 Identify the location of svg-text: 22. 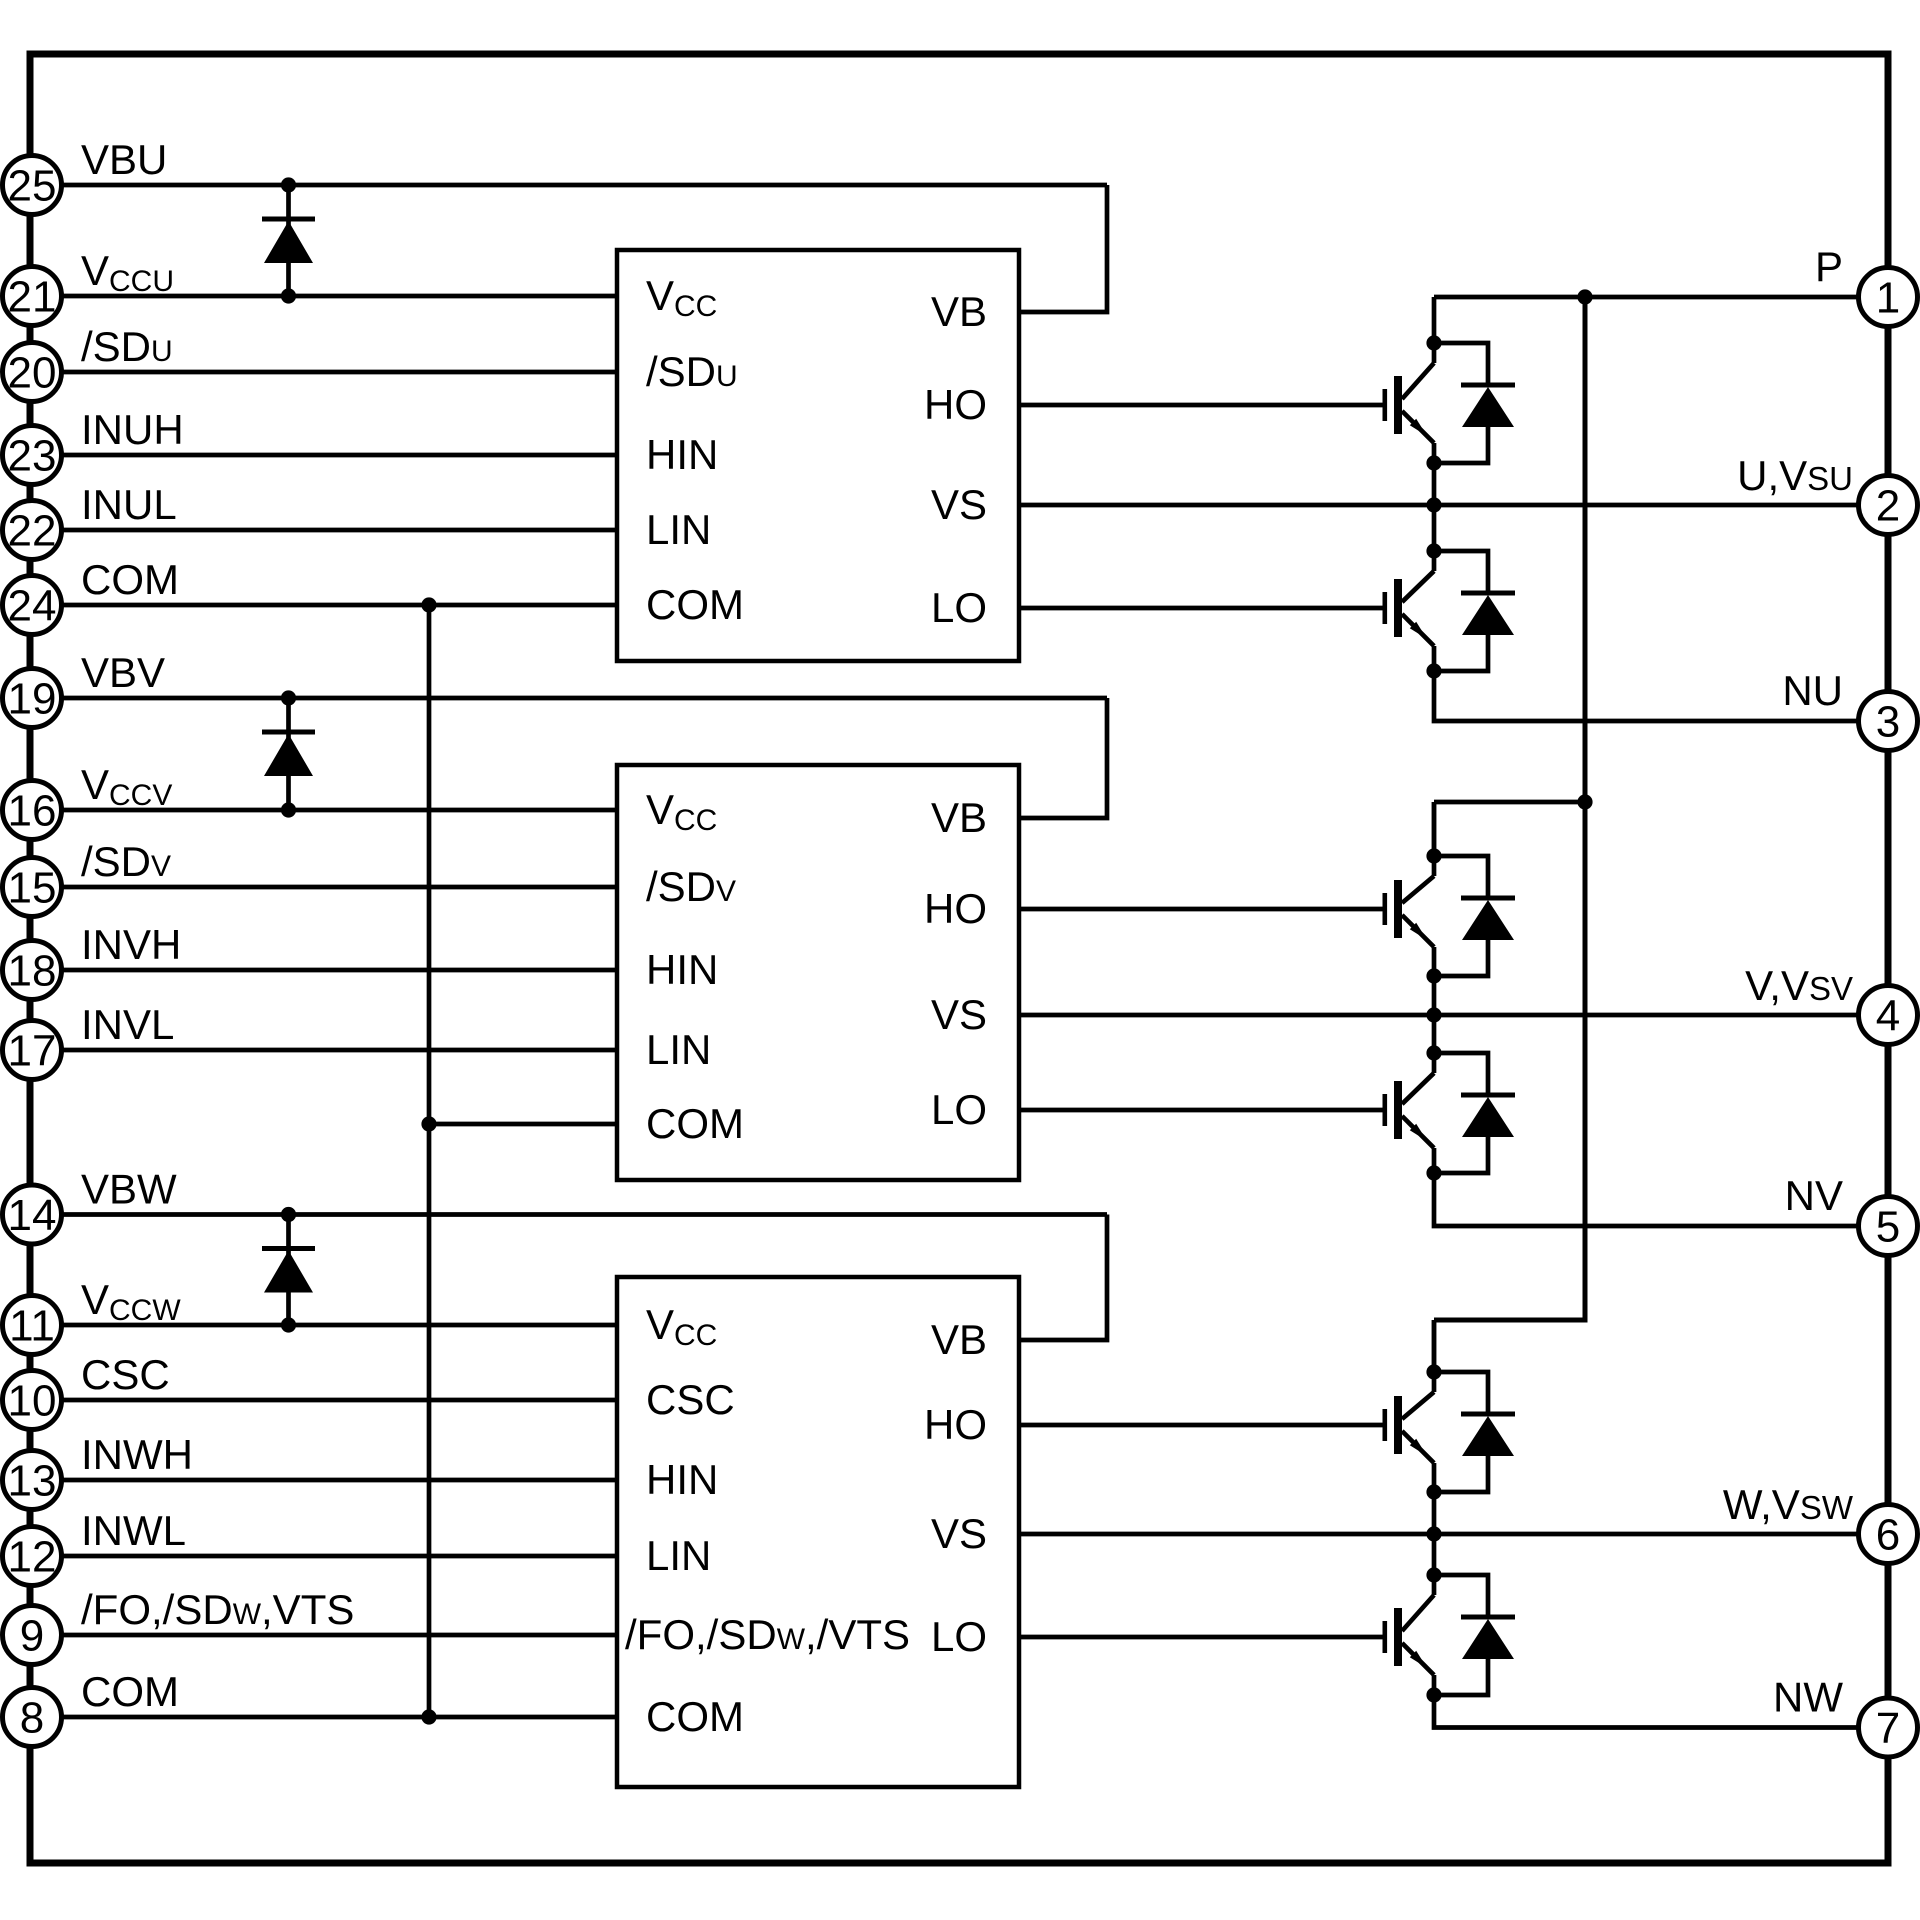
(32, 531).